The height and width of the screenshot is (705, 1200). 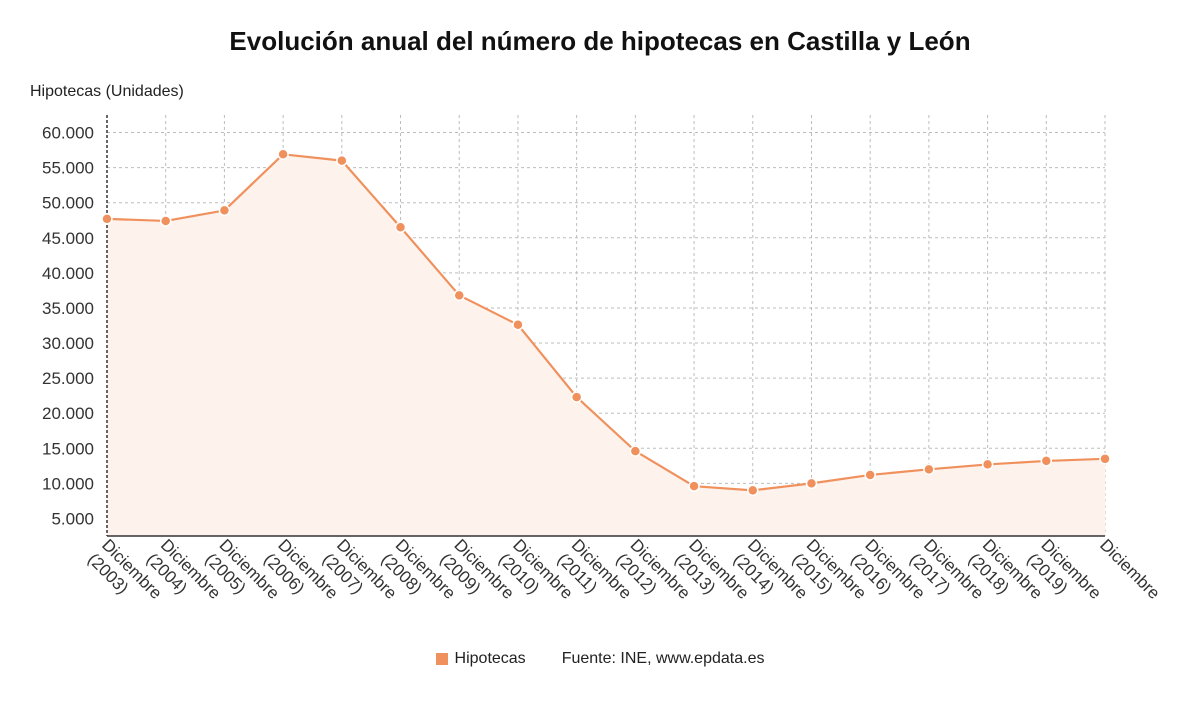 I want to click on x-tick-label: Diciembre(2012), so click(x=653, y=576).